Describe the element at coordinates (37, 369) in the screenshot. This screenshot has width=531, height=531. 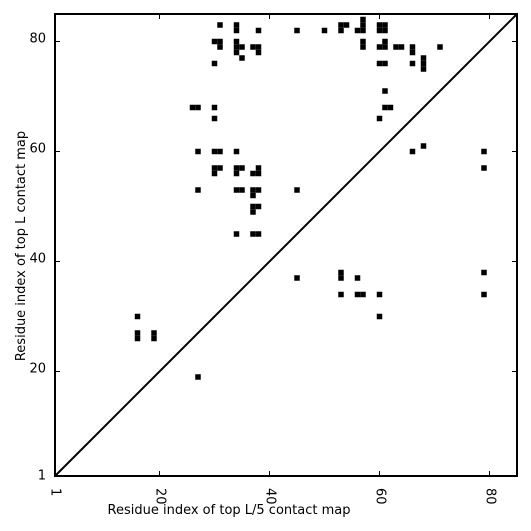
I see `y-tick-label-20: 20` at that location.